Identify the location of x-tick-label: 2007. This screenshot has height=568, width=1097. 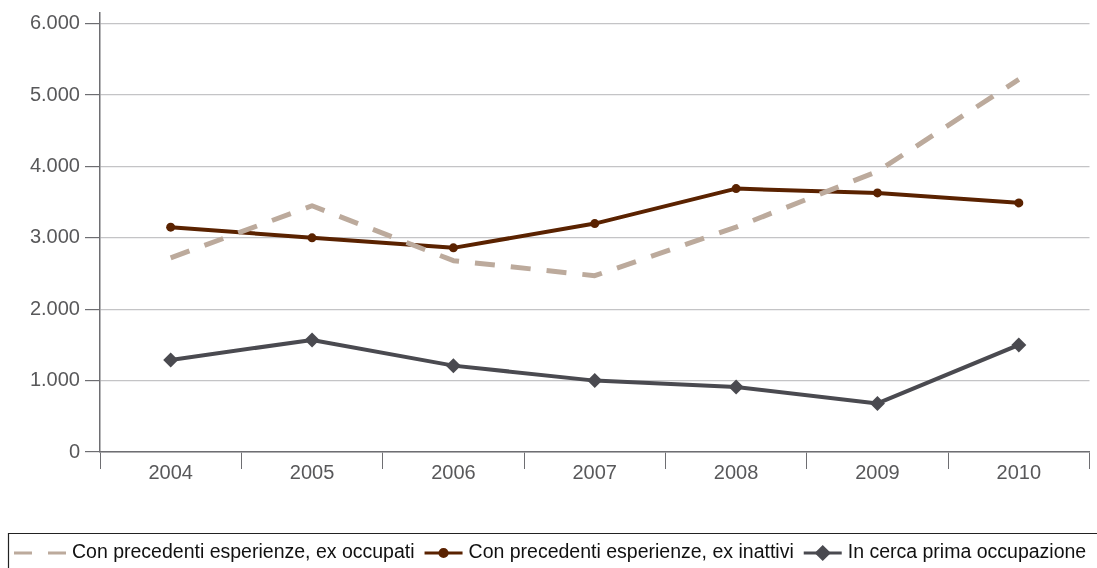
(594, 471).